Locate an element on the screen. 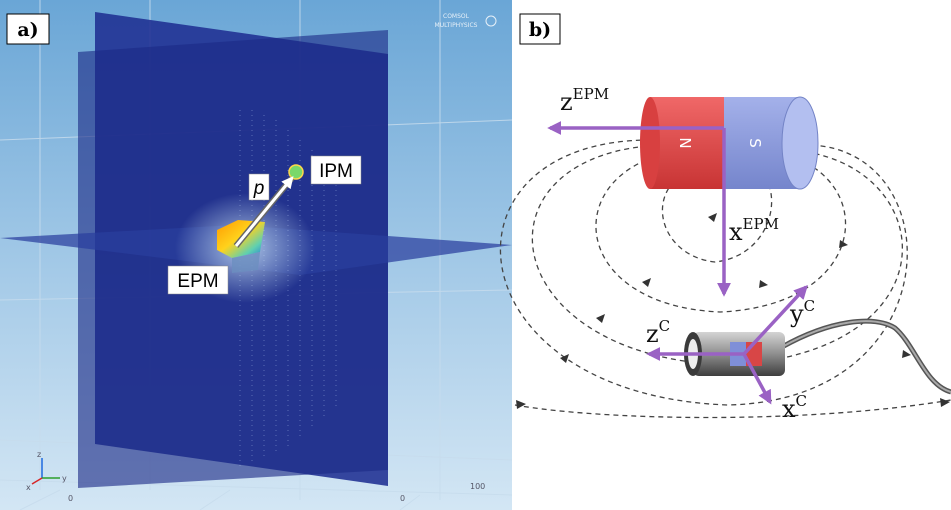 The width and height of the screenshot is (951, 510). triad-y-label: y is located at coordinates (64, 478).